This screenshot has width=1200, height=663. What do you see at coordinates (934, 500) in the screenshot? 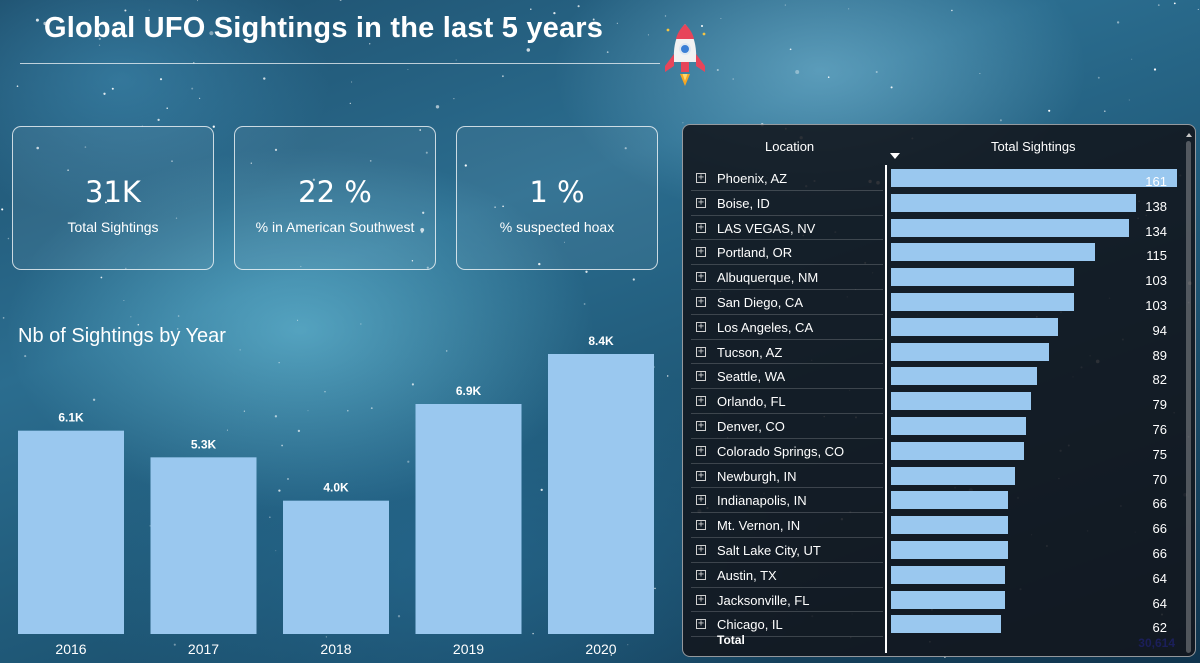
I see `table-row: + Indianapolis, IN 66` at bounding box center [934, 500].